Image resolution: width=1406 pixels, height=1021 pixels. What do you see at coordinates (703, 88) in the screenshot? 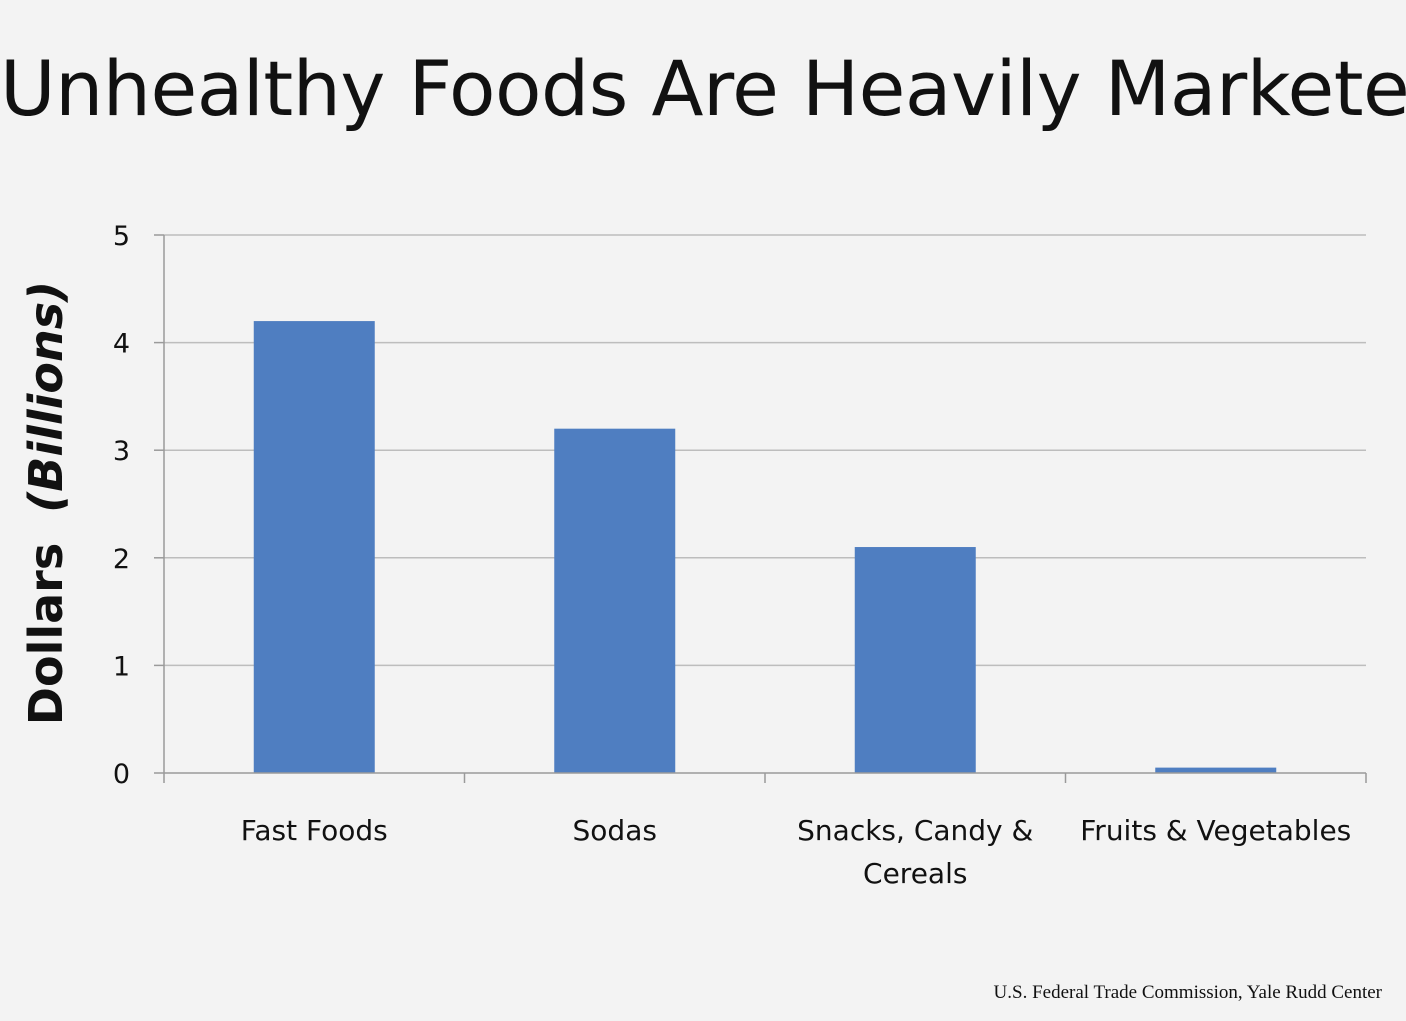
I see `chart-title: Unhealthy Foods Are Heavily Marketed` at bounding box center [703, 88].